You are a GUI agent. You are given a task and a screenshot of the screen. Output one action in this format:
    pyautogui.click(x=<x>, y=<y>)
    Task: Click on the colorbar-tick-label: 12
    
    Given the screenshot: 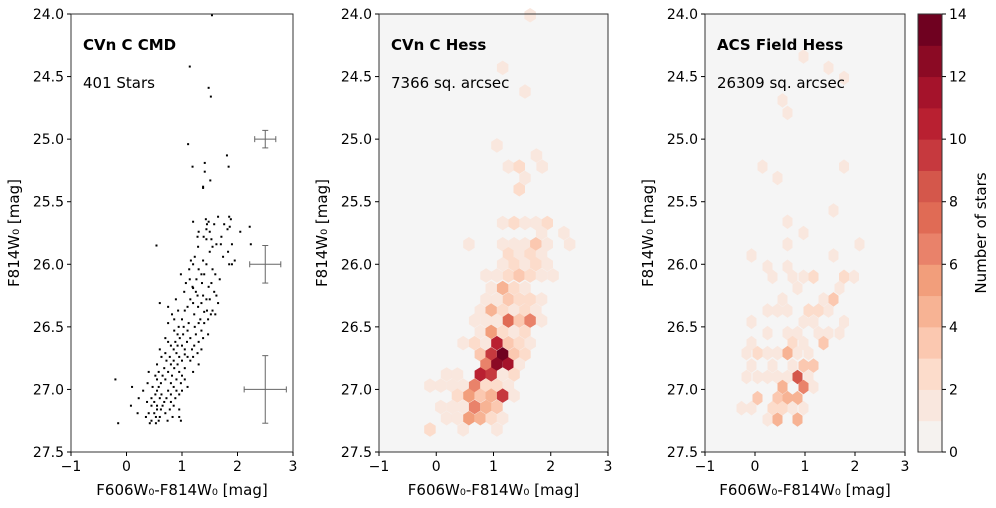 What is the action you would take?
    pyautogui.click(x=958, y=78)
    